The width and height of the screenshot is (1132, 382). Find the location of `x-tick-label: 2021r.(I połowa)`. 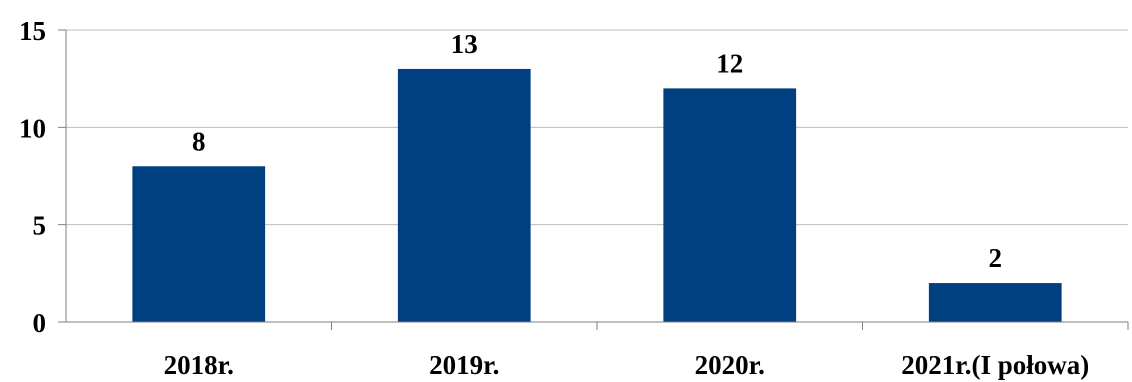

x-tick-label: 2021r.(I połowa) is located at coordinates (995, 365).